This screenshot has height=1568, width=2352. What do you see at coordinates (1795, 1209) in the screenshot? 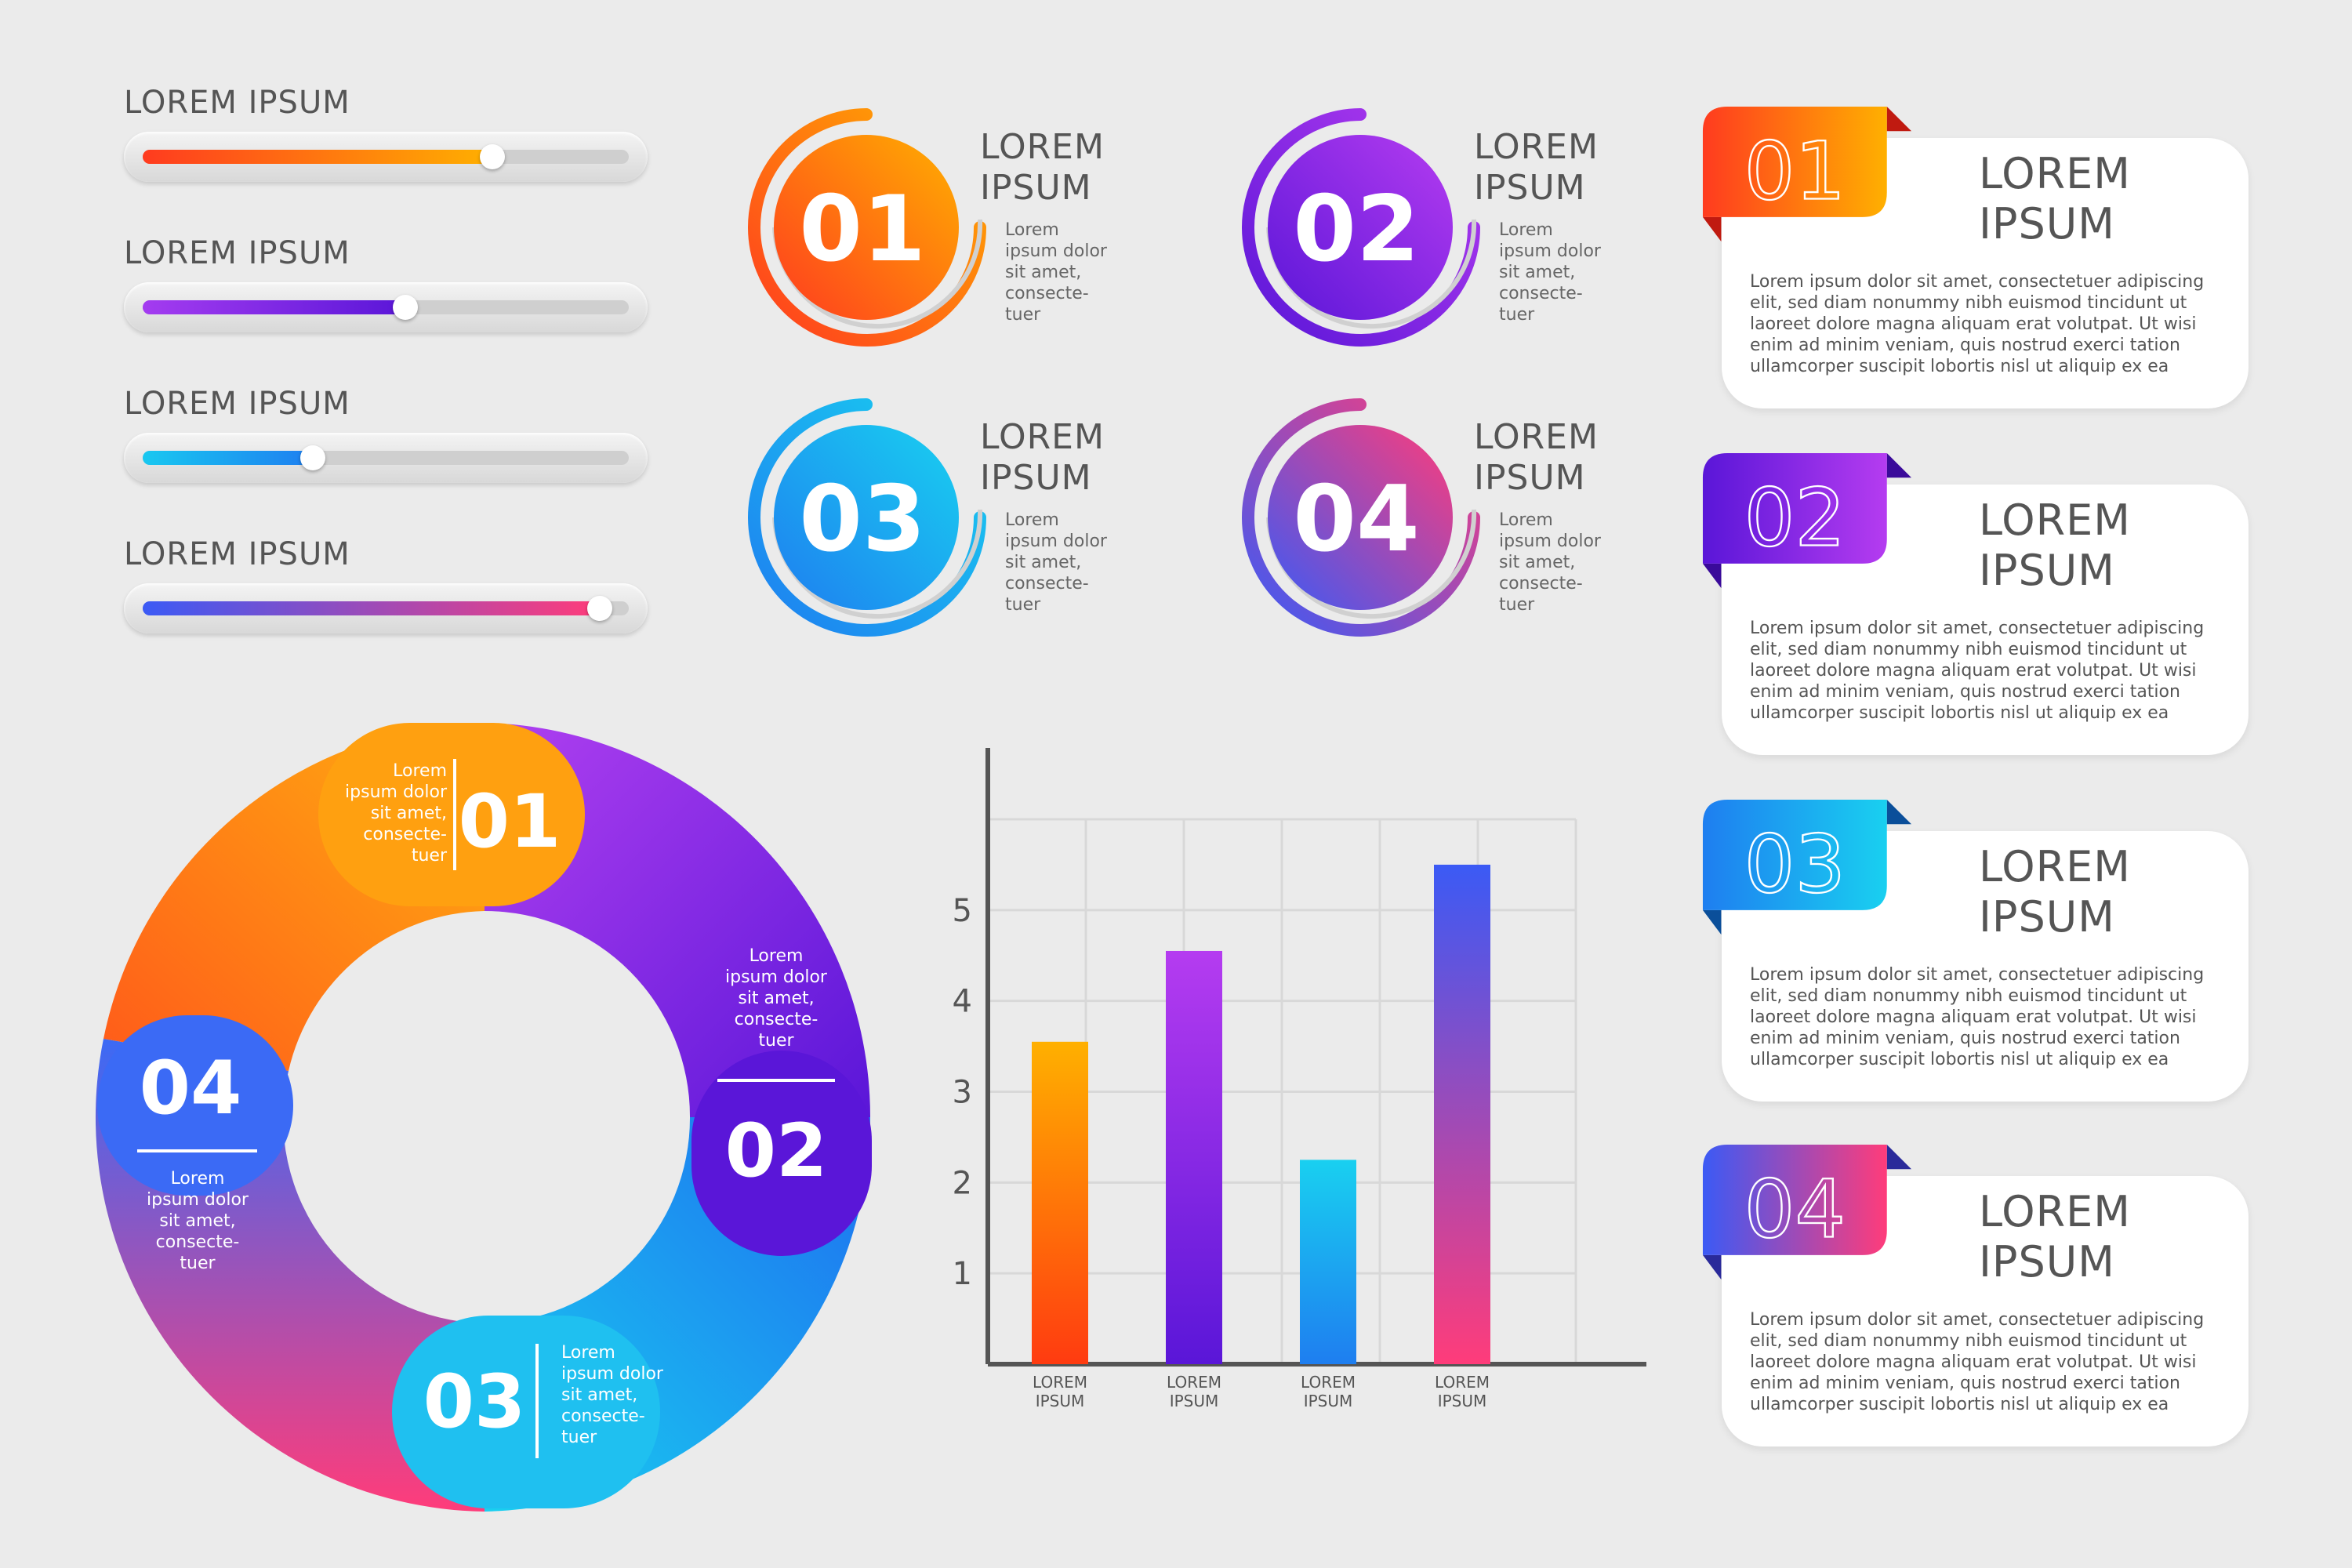
I see `svg-text: 04` at bounding box center [1795, 1209].